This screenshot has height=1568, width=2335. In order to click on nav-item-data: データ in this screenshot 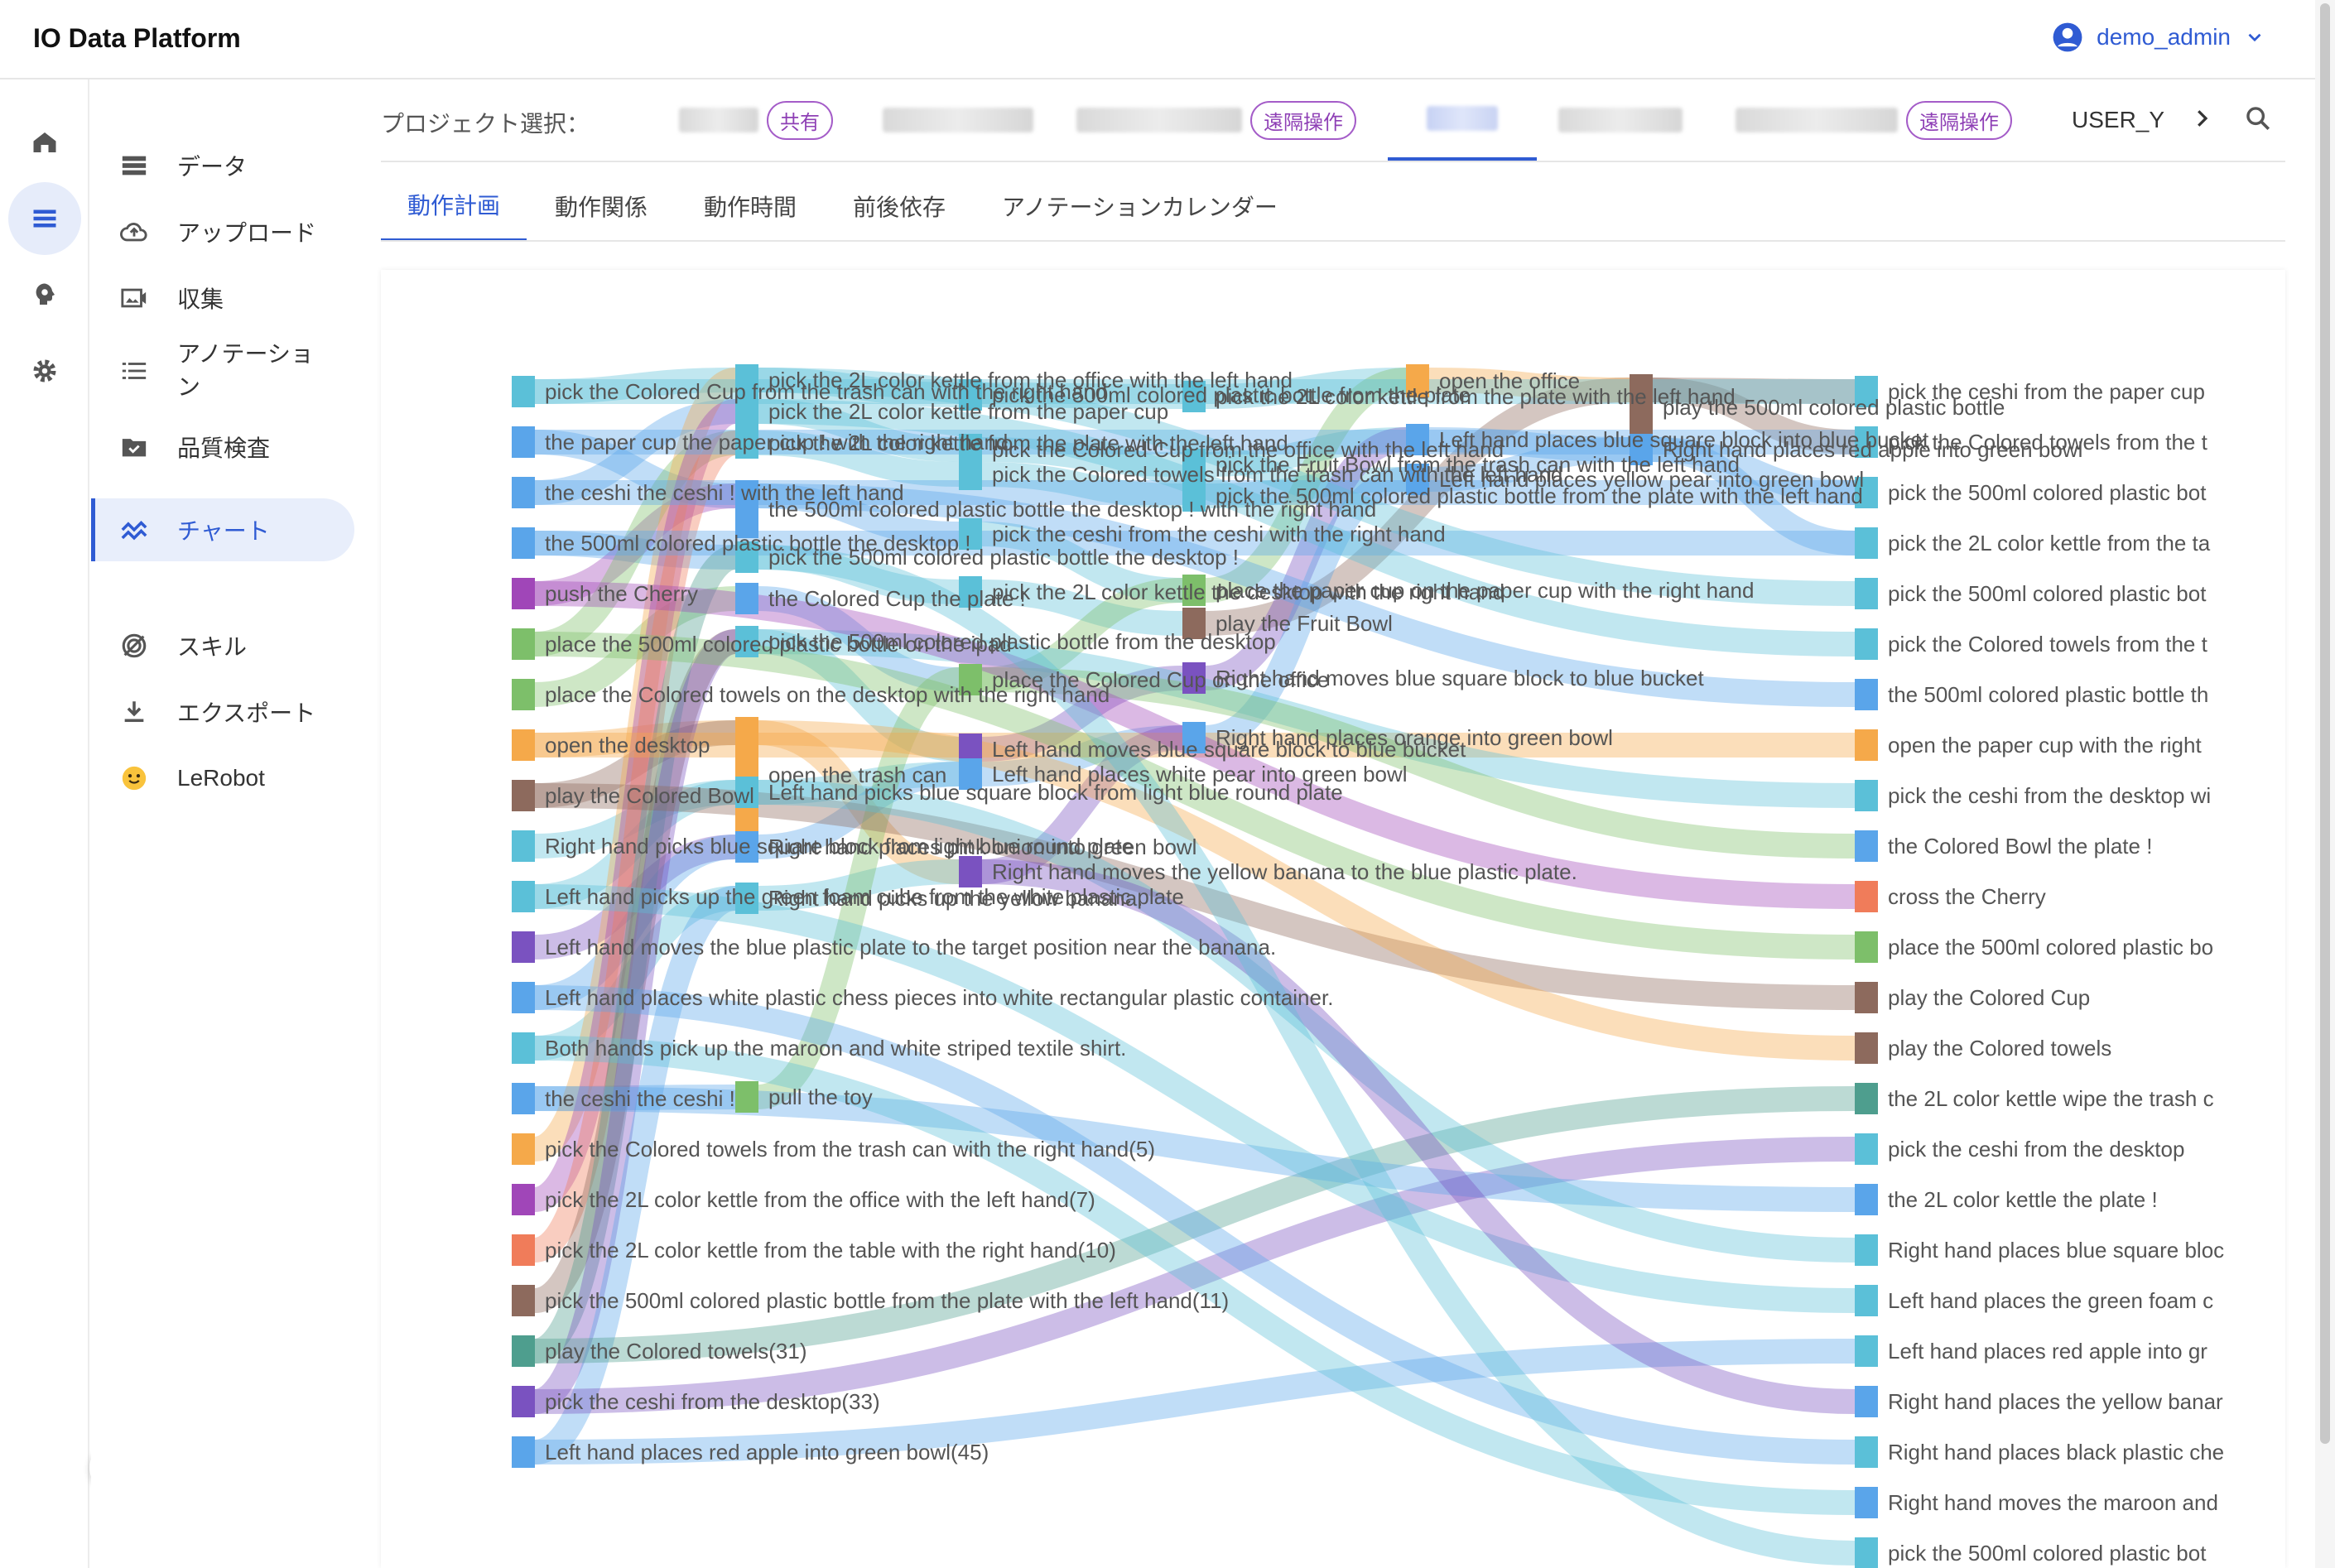, I will do `click(223, 165)`.